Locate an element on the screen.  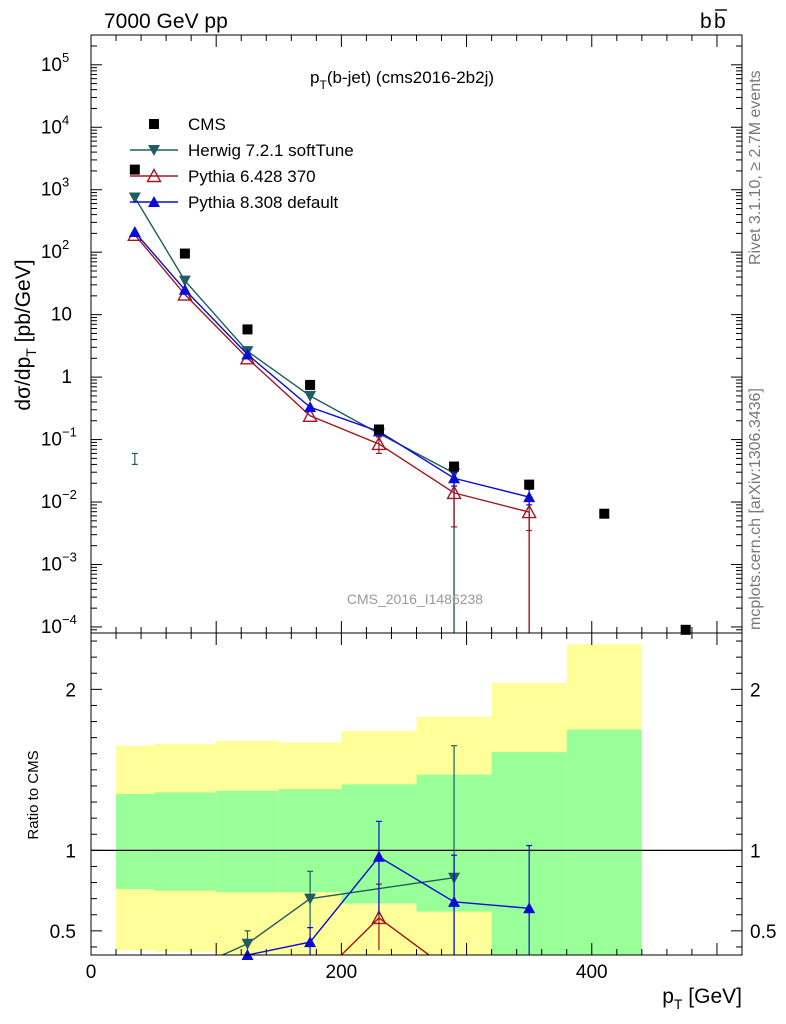
legend-item-cms: CMS is located at coordinates (187, 124).